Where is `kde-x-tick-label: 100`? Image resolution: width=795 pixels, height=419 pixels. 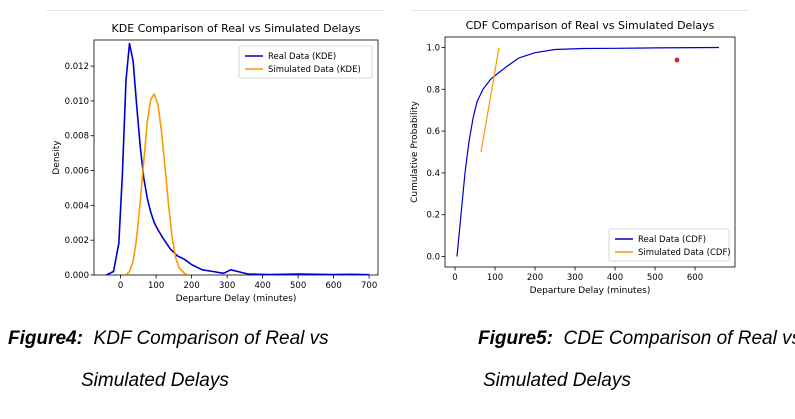
kde-x-tick-label: 100 is located at coordinates (156, 286).